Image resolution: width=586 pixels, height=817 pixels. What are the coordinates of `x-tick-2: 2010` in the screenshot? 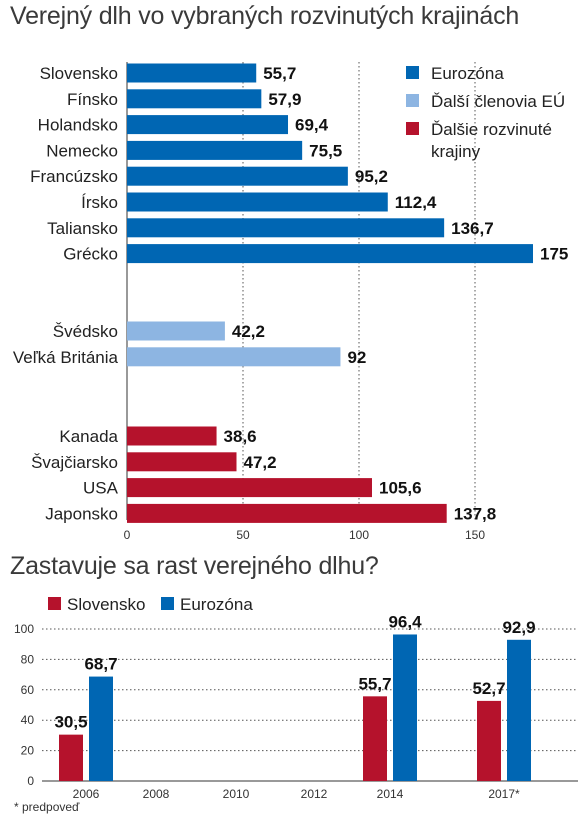 It's located at (236, 794).